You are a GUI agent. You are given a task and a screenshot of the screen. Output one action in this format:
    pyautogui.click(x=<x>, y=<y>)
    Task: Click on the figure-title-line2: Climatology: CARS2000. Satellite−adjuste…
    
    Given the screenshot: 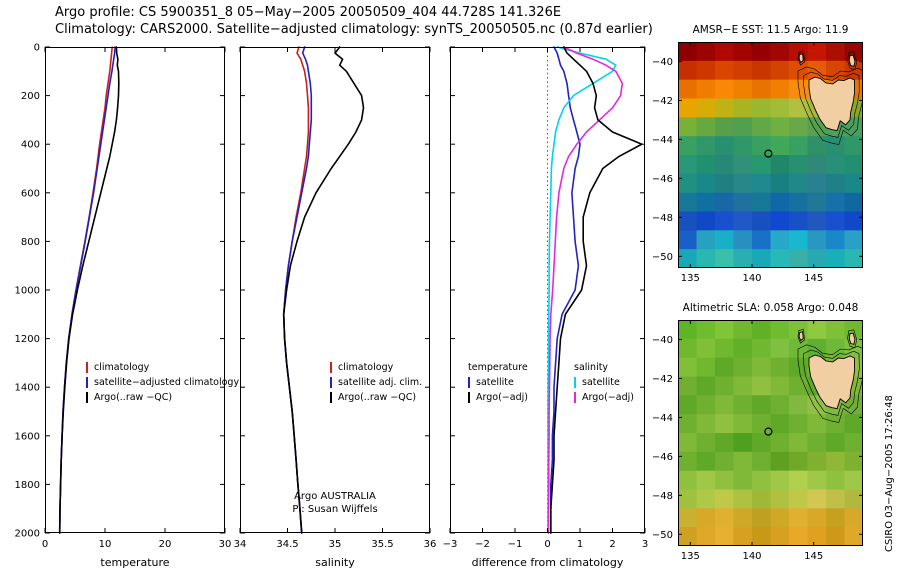 What is the action you would take?
    pyautogui.click(x=354, y=29)
    